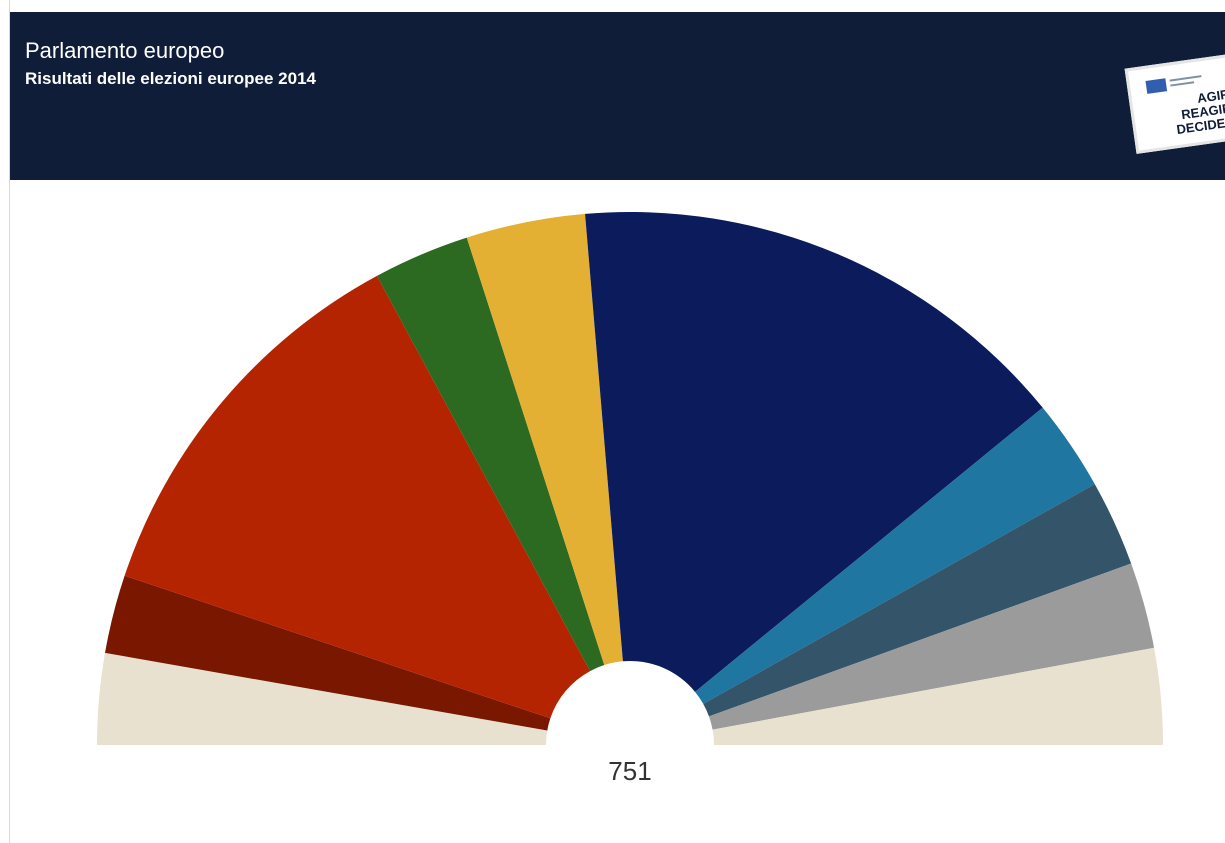  What do you see at coordinates (170, 78) in the screenshot?
I see `page-subtitle: Risultati delle elezioni europee 2014` at bounding box center [170, 78].